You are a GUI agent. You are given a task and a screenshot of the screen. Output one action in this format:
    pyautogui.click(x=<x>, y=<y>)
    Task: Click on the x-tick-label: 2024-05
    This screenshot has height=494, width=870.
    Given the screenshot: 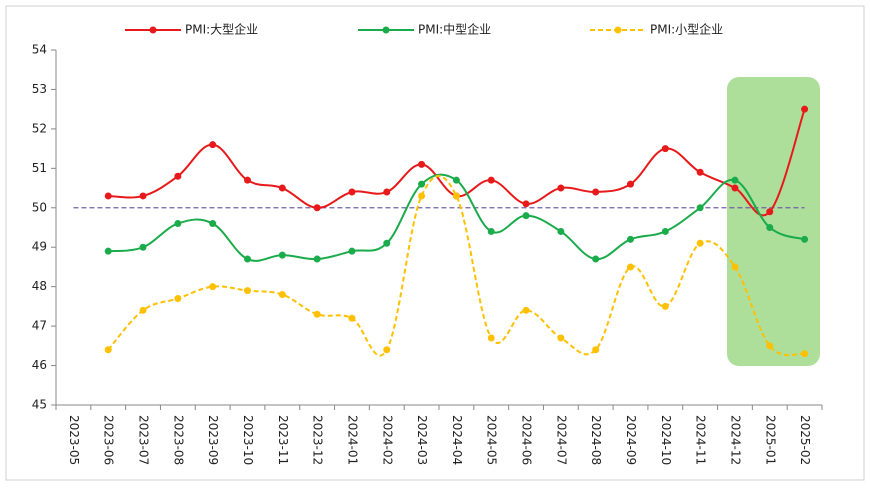 What is the action you would take?
    pyautogui.click(x=492, y=440)
    